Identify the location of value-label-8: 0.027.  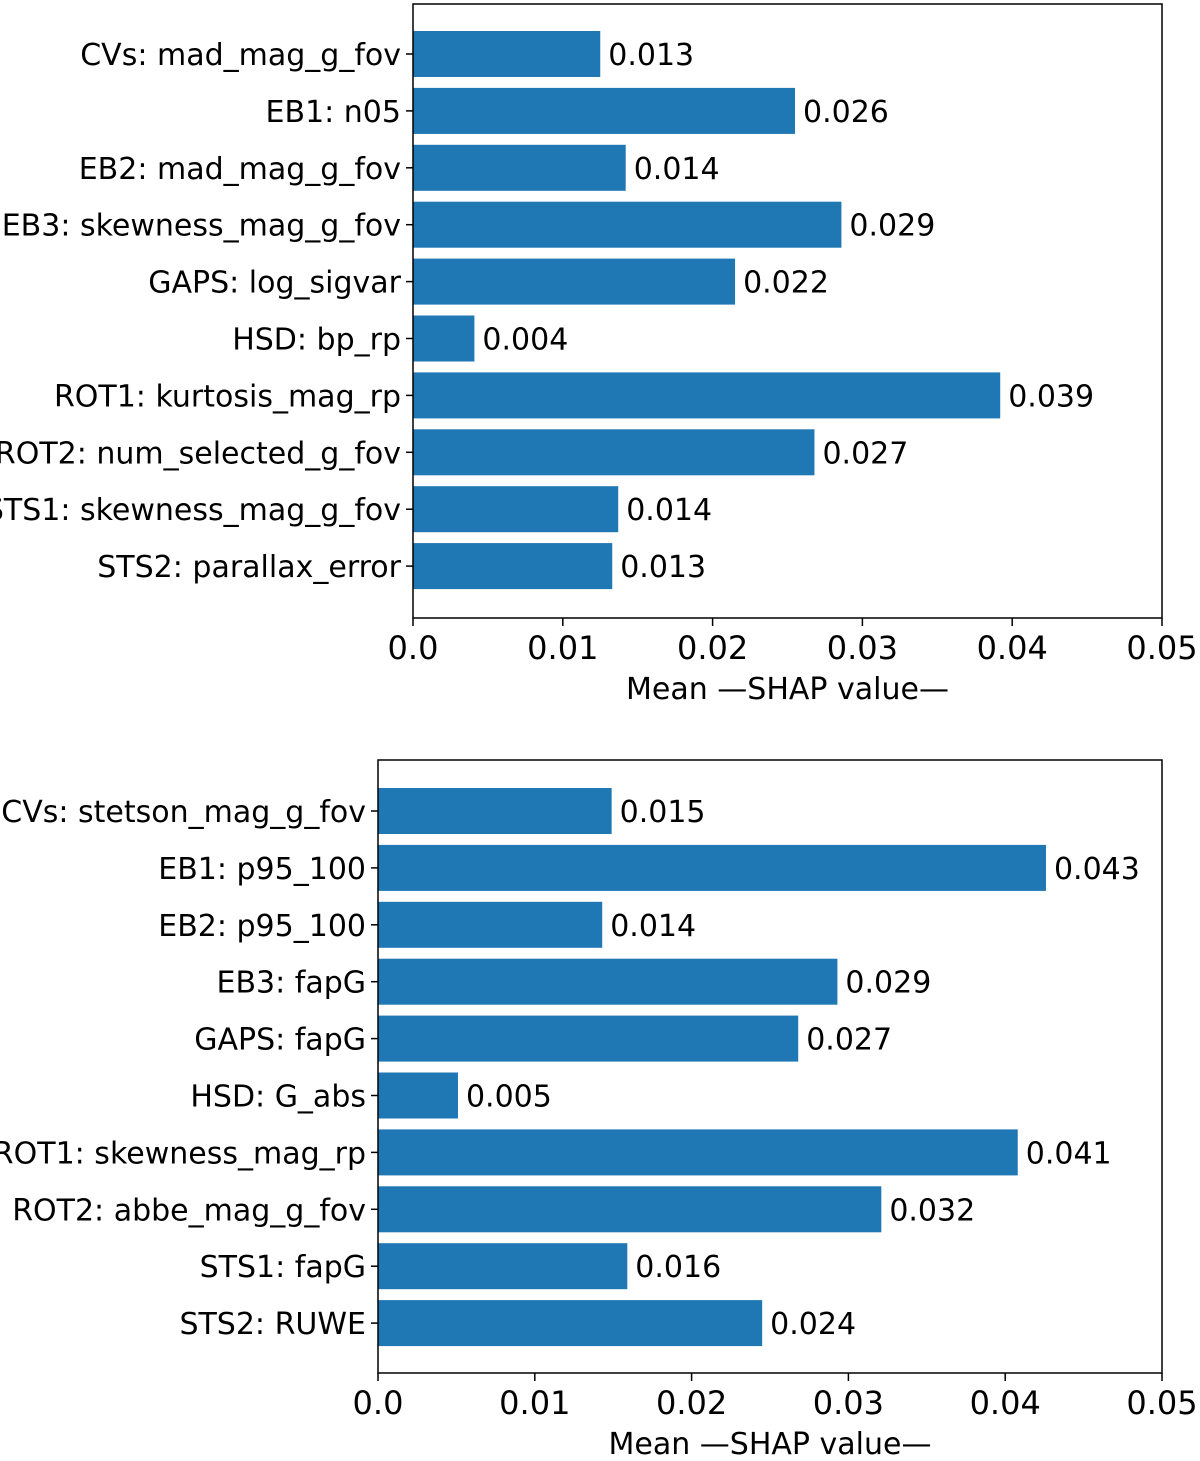
(865, 453).